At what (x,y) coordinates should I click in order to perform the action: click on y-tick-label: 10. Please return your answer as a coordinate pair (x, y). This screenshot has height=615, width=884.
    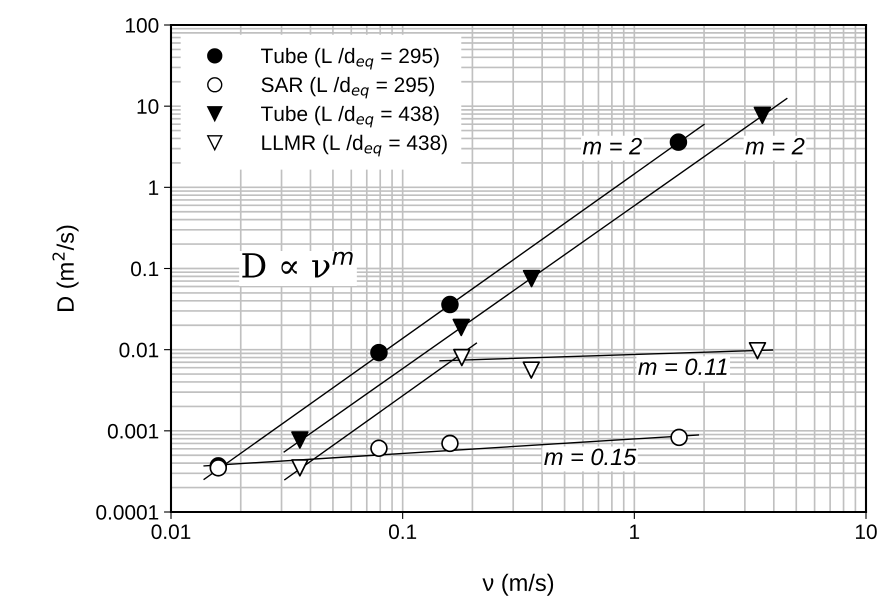
    Looking at the image, I should click on (148, 106).